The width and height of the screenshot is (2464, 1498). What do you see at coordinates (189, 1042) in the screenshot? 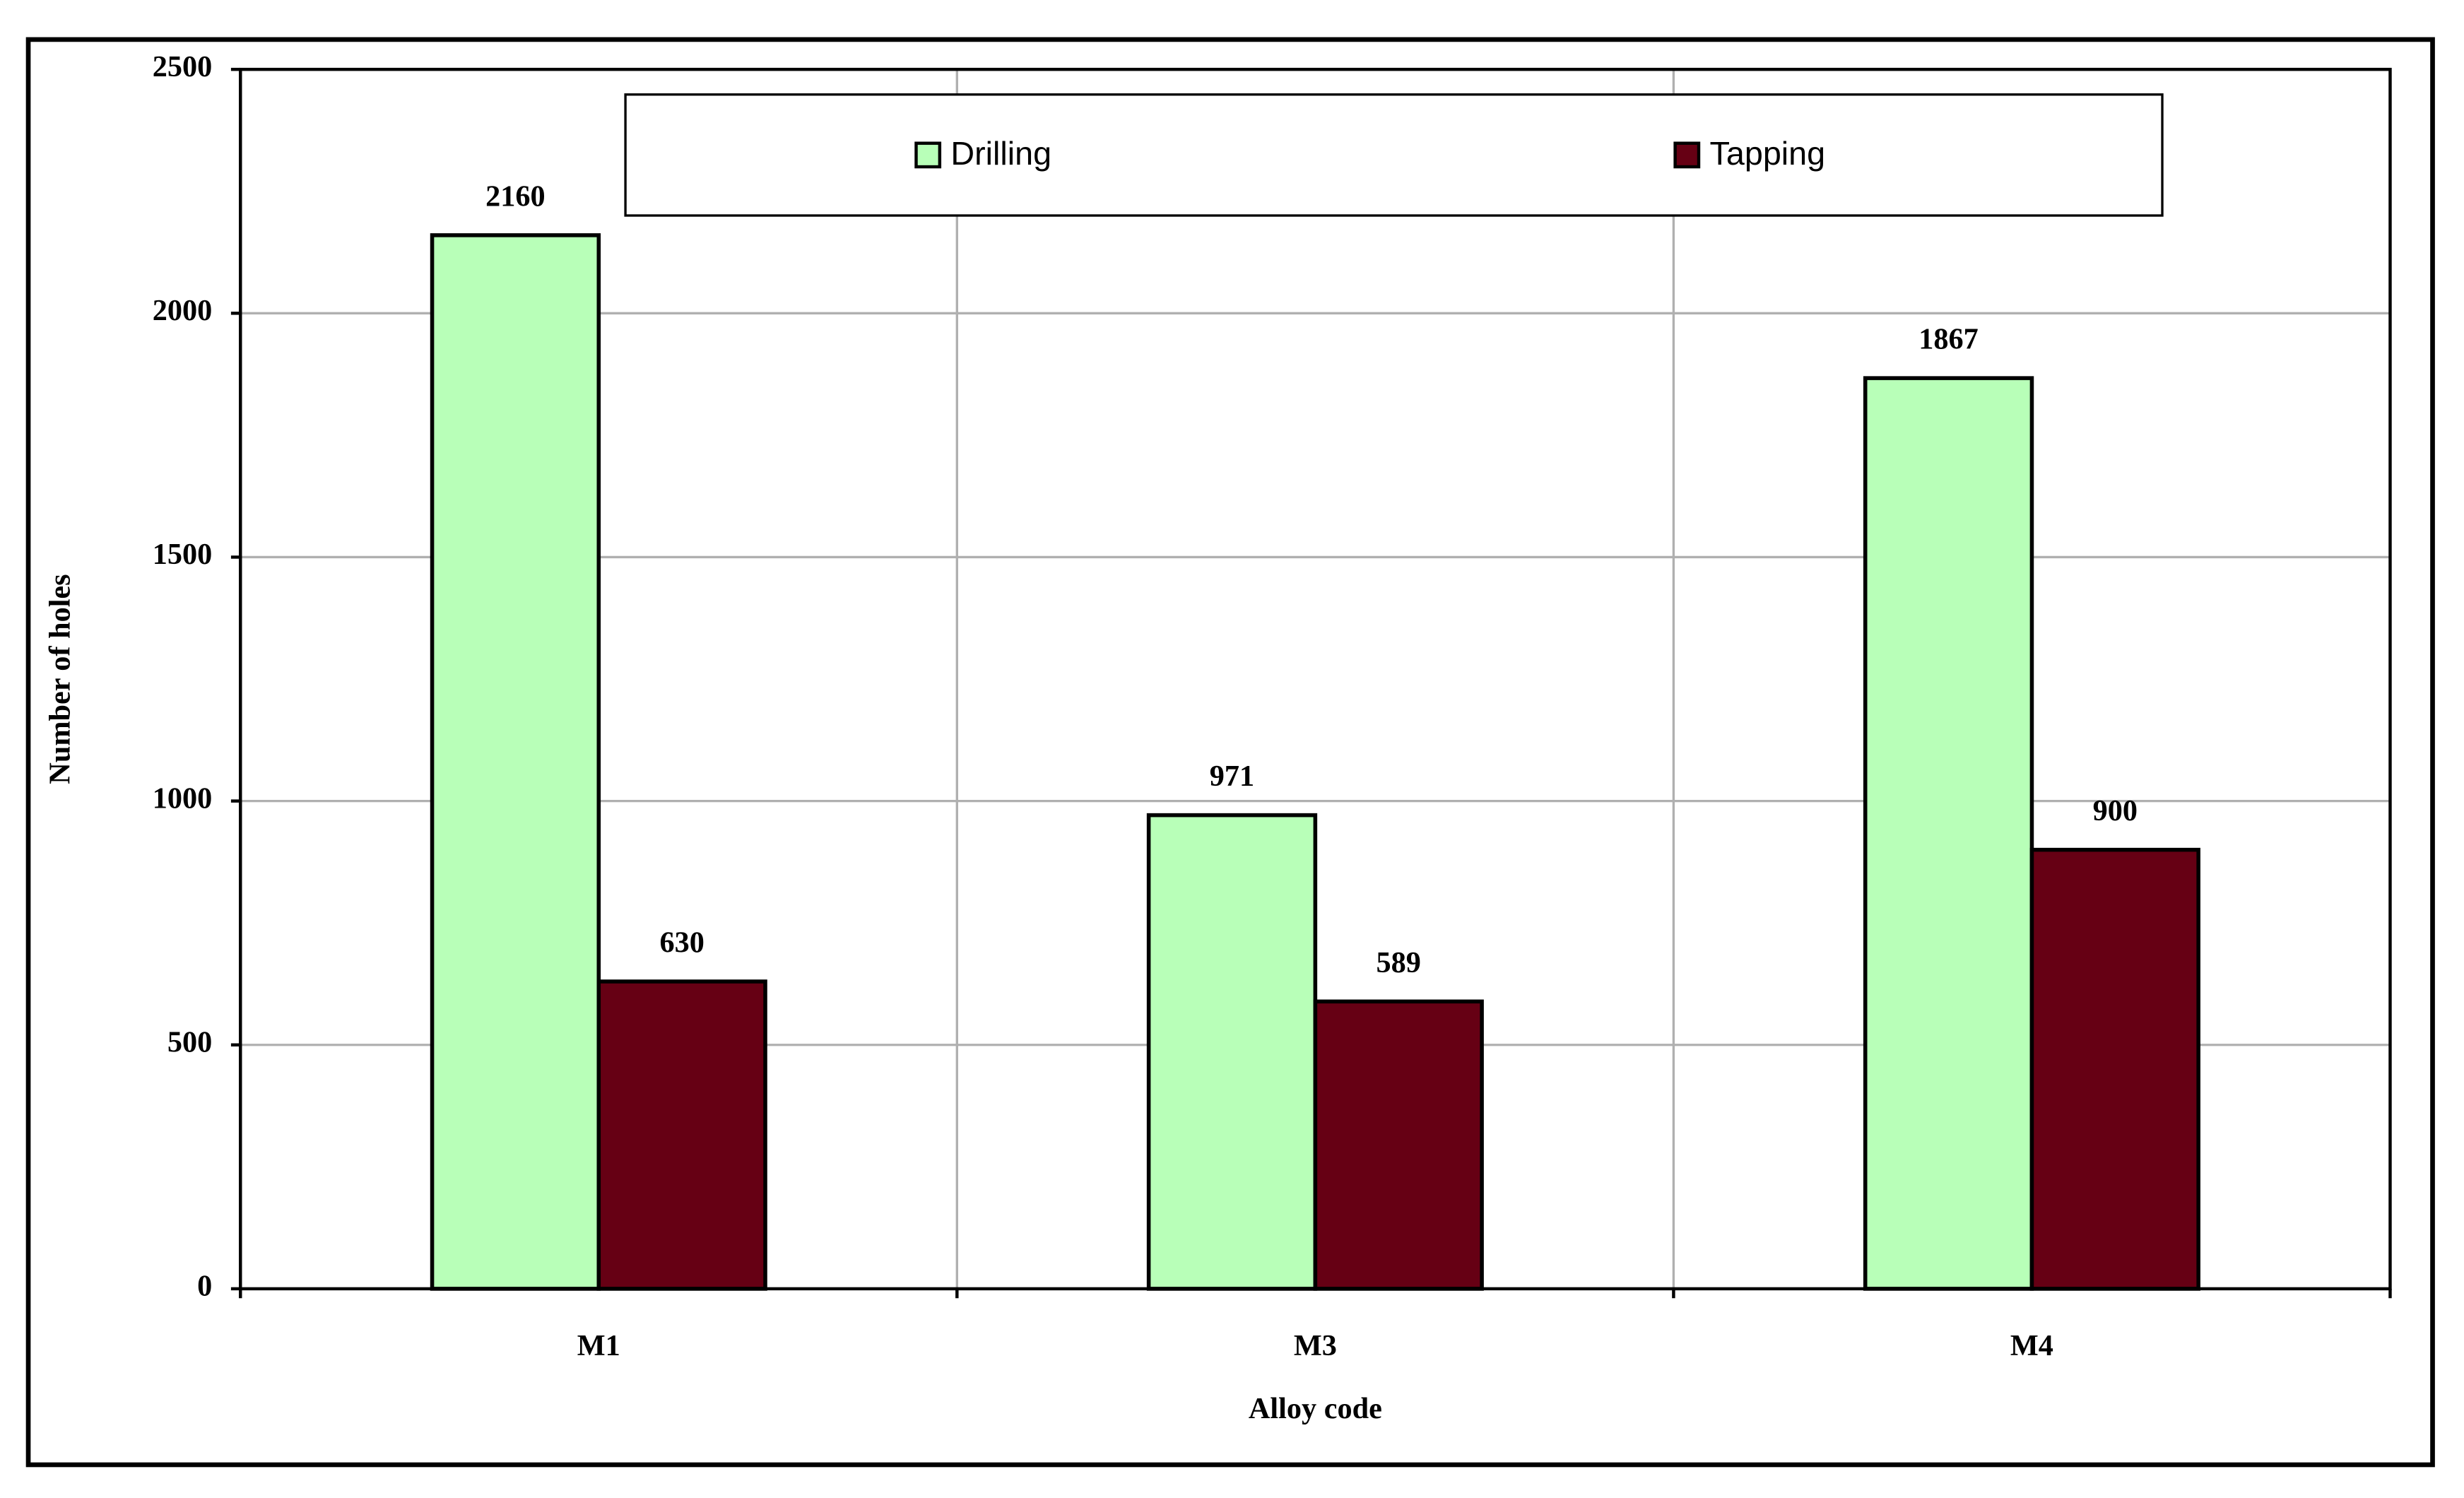
I see `y-tick-label: 500` at bounding box center [189, 1042].